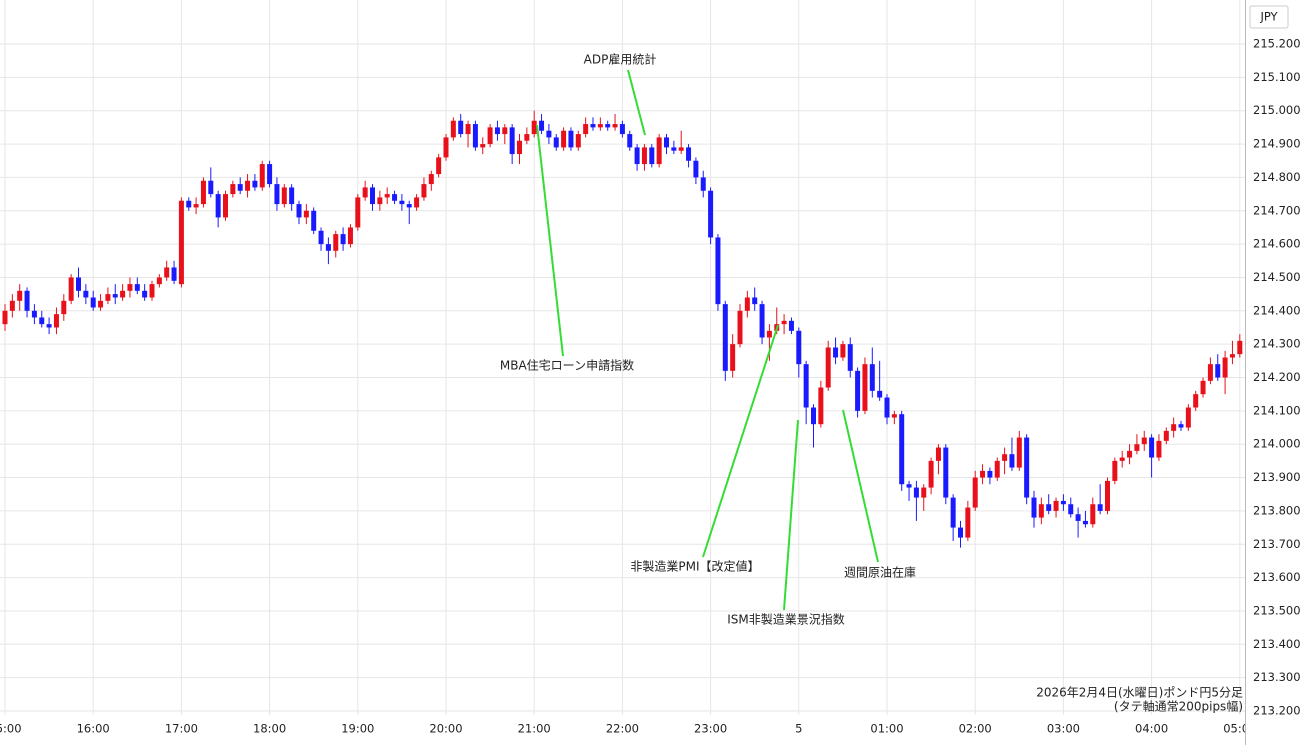 The image size is (1300, 745). I want to click on y-tick-label: 213.300, so click(1276, 677).